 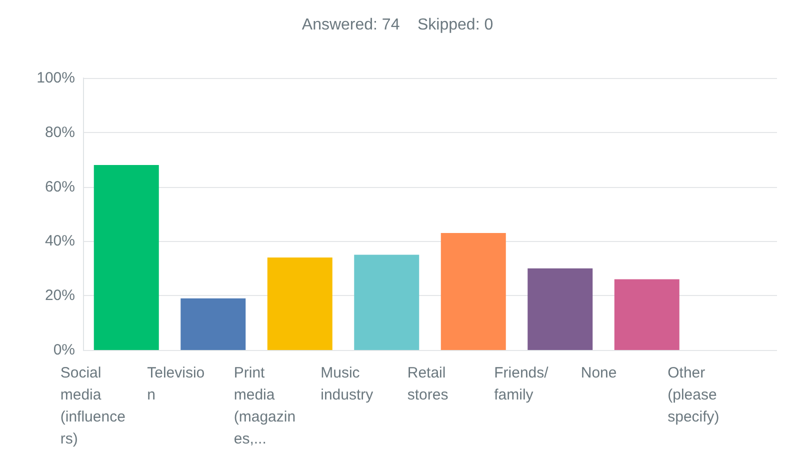 What do you see at coordinates (428, 384) in the screenshot?
I see `x-tick-label: Retail stores` at bounding box center [428, 384].